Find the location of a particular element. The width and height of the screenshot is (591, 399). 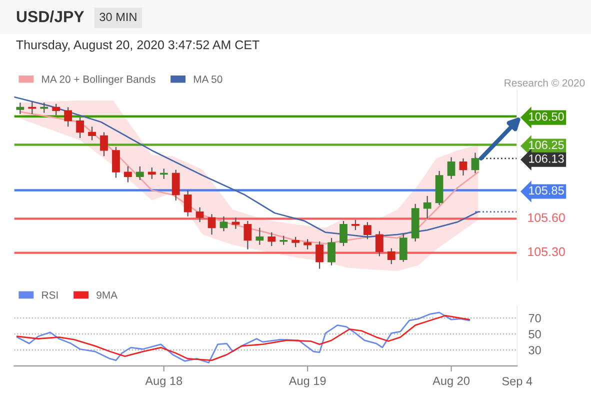

y-tick-label: 106.25 is located at coordinates (546, 145).